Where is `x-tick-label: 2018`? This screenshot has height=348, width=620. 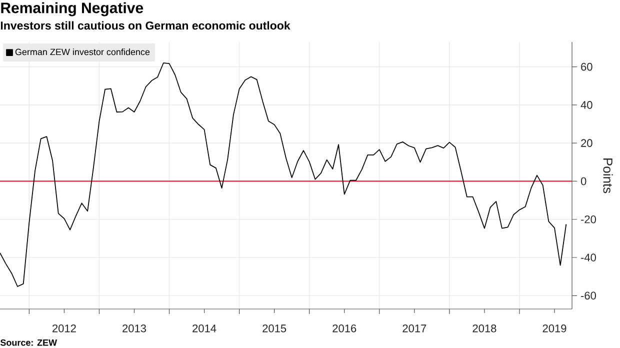
x-tick-label: 2018 is located at coordinates (484, 328).